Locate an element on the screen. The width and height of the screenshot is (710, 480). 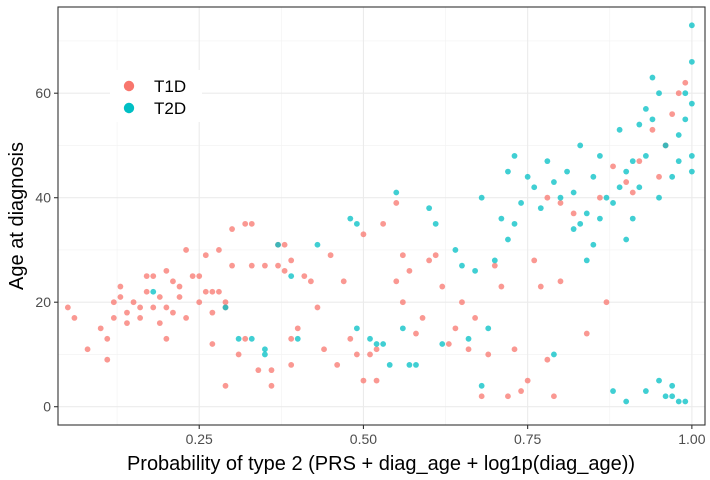
y-tick-label: 20 is located at coordinates (43, 302).